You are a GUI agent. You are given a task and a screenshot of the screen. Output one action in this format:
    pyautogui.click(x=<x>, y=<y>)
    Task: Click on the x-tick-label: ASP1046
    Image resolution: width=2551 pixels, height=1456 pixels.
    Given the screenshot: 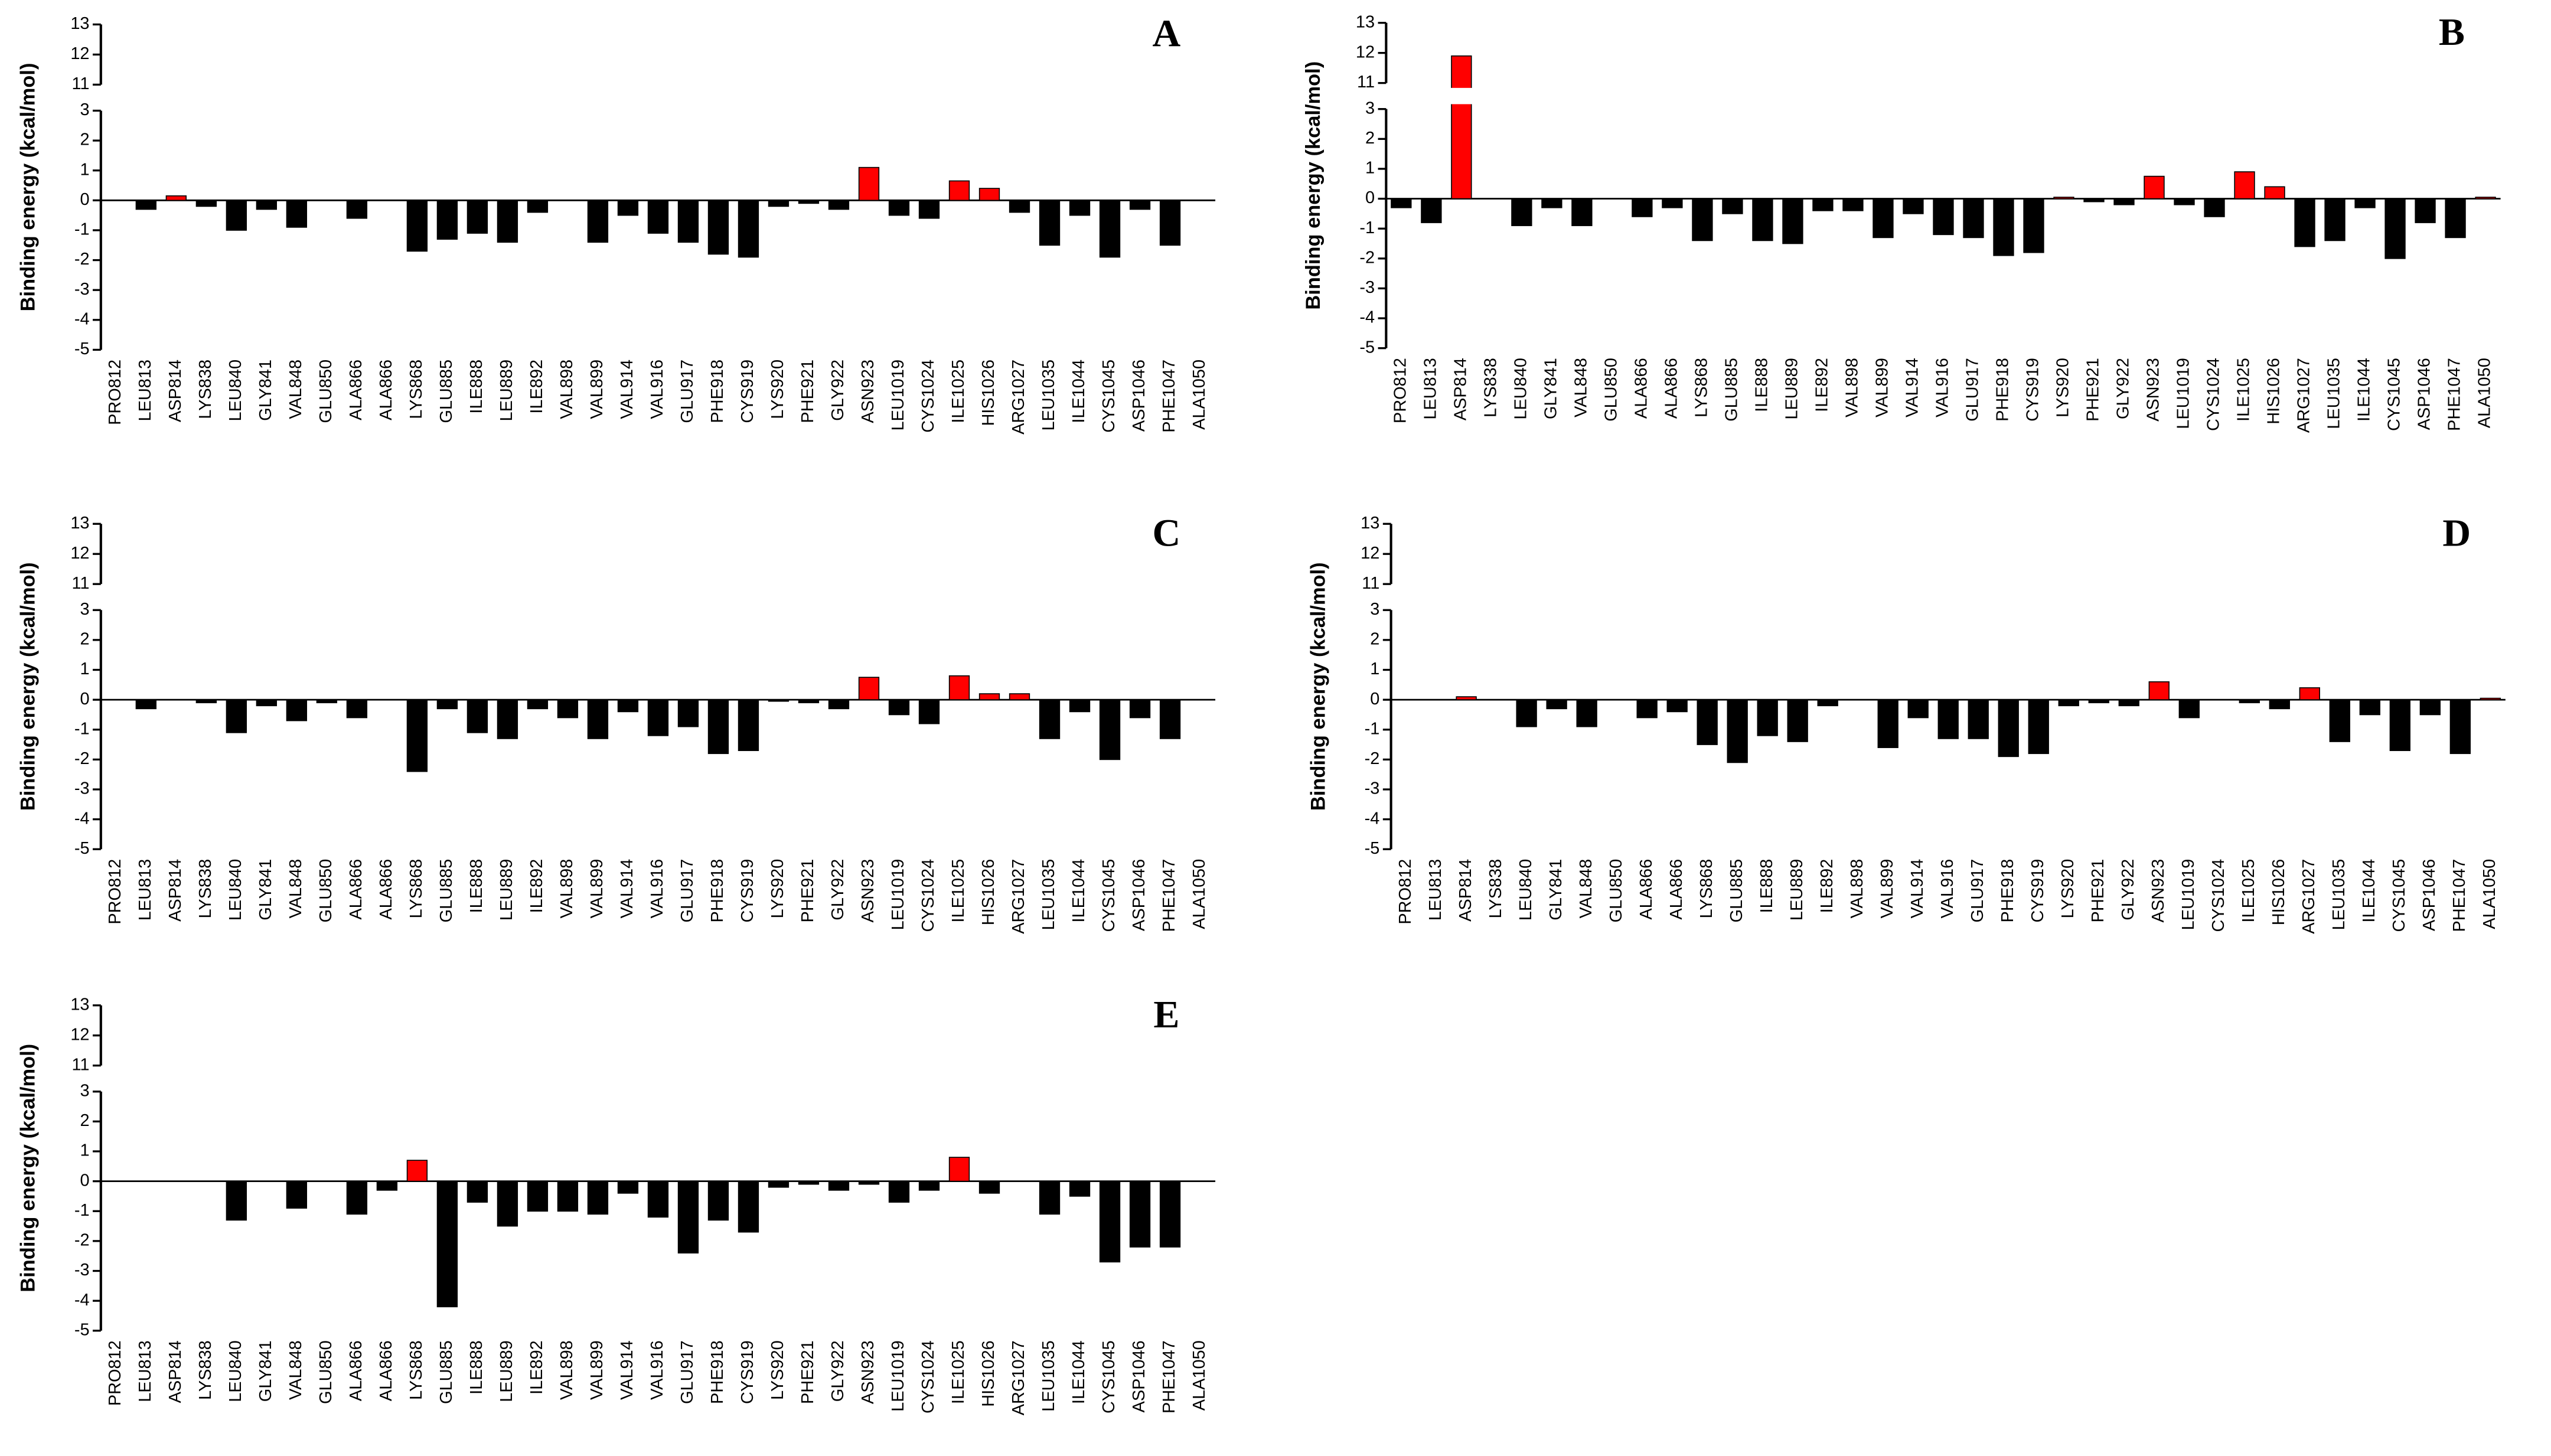 What is the action you would take?
    pyautogui.click(x=1139, y=895)
    